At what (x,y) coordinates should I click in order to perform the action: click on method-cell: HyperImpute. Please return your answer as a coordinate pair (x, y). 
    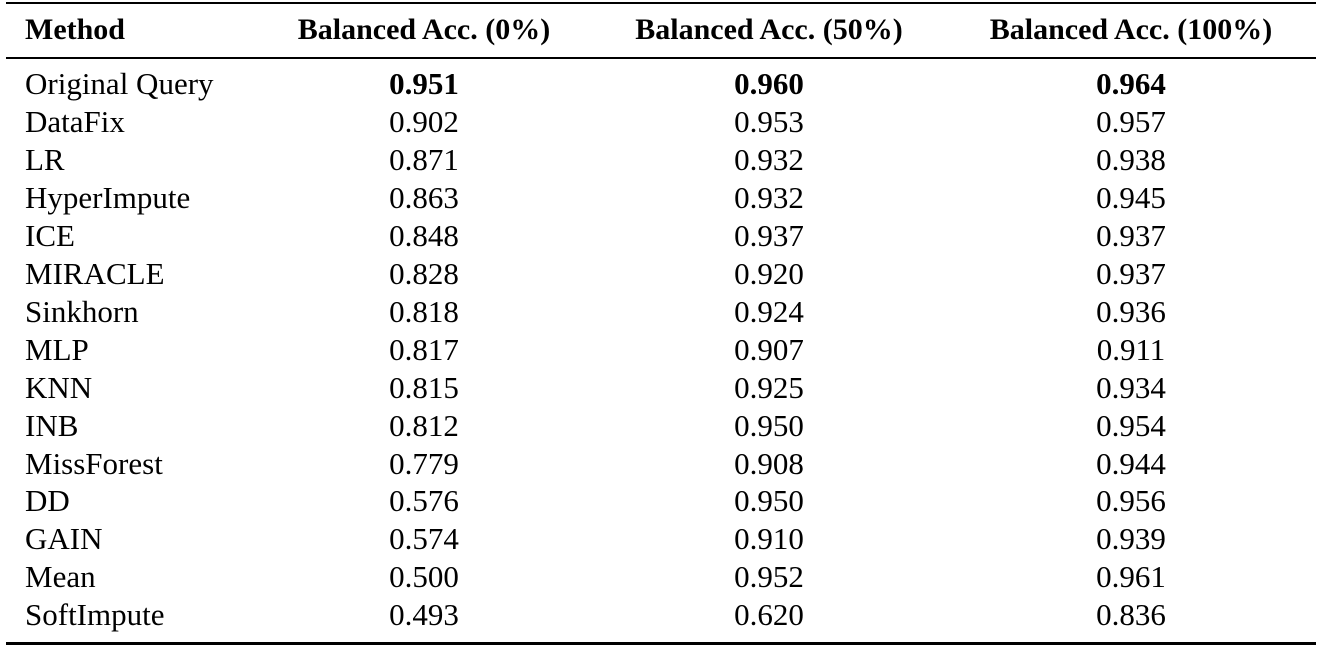
    Looking at the image, I should click on (108, 197).